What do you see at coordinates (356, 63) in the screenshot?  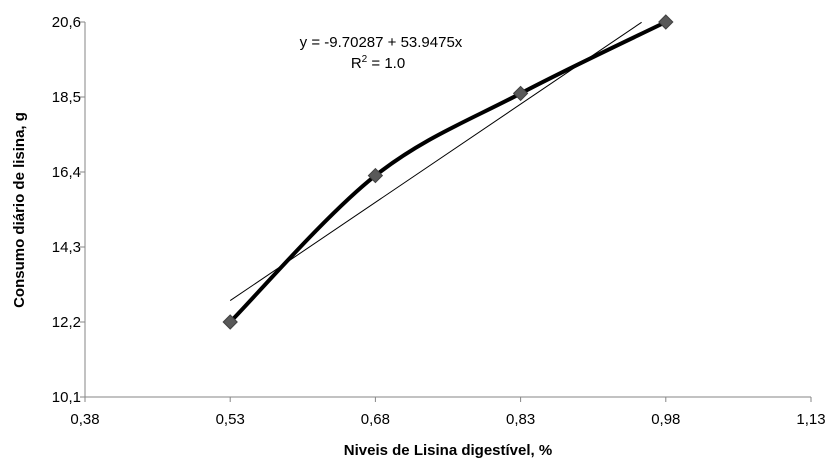 I see `r-squared-r: R` at bounding box center [356, 63].